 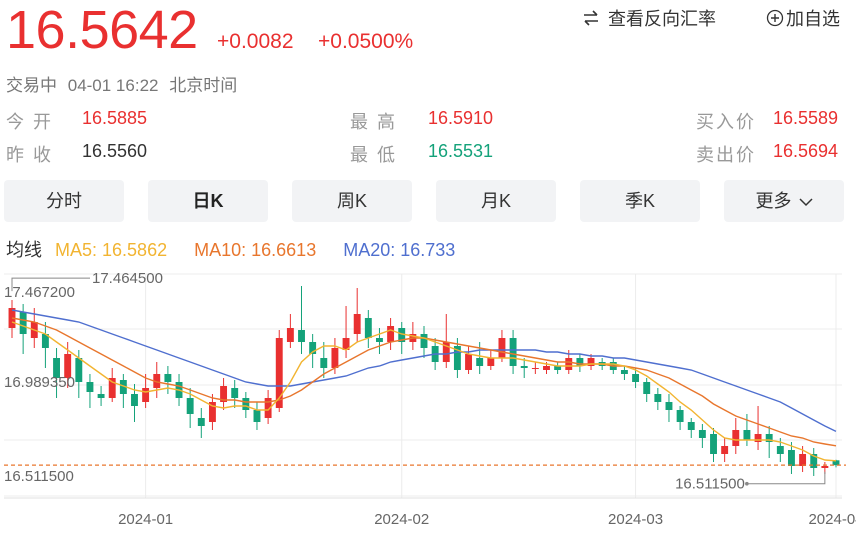 I want to click on legend-title: 均线, so click(x=24, y=250).